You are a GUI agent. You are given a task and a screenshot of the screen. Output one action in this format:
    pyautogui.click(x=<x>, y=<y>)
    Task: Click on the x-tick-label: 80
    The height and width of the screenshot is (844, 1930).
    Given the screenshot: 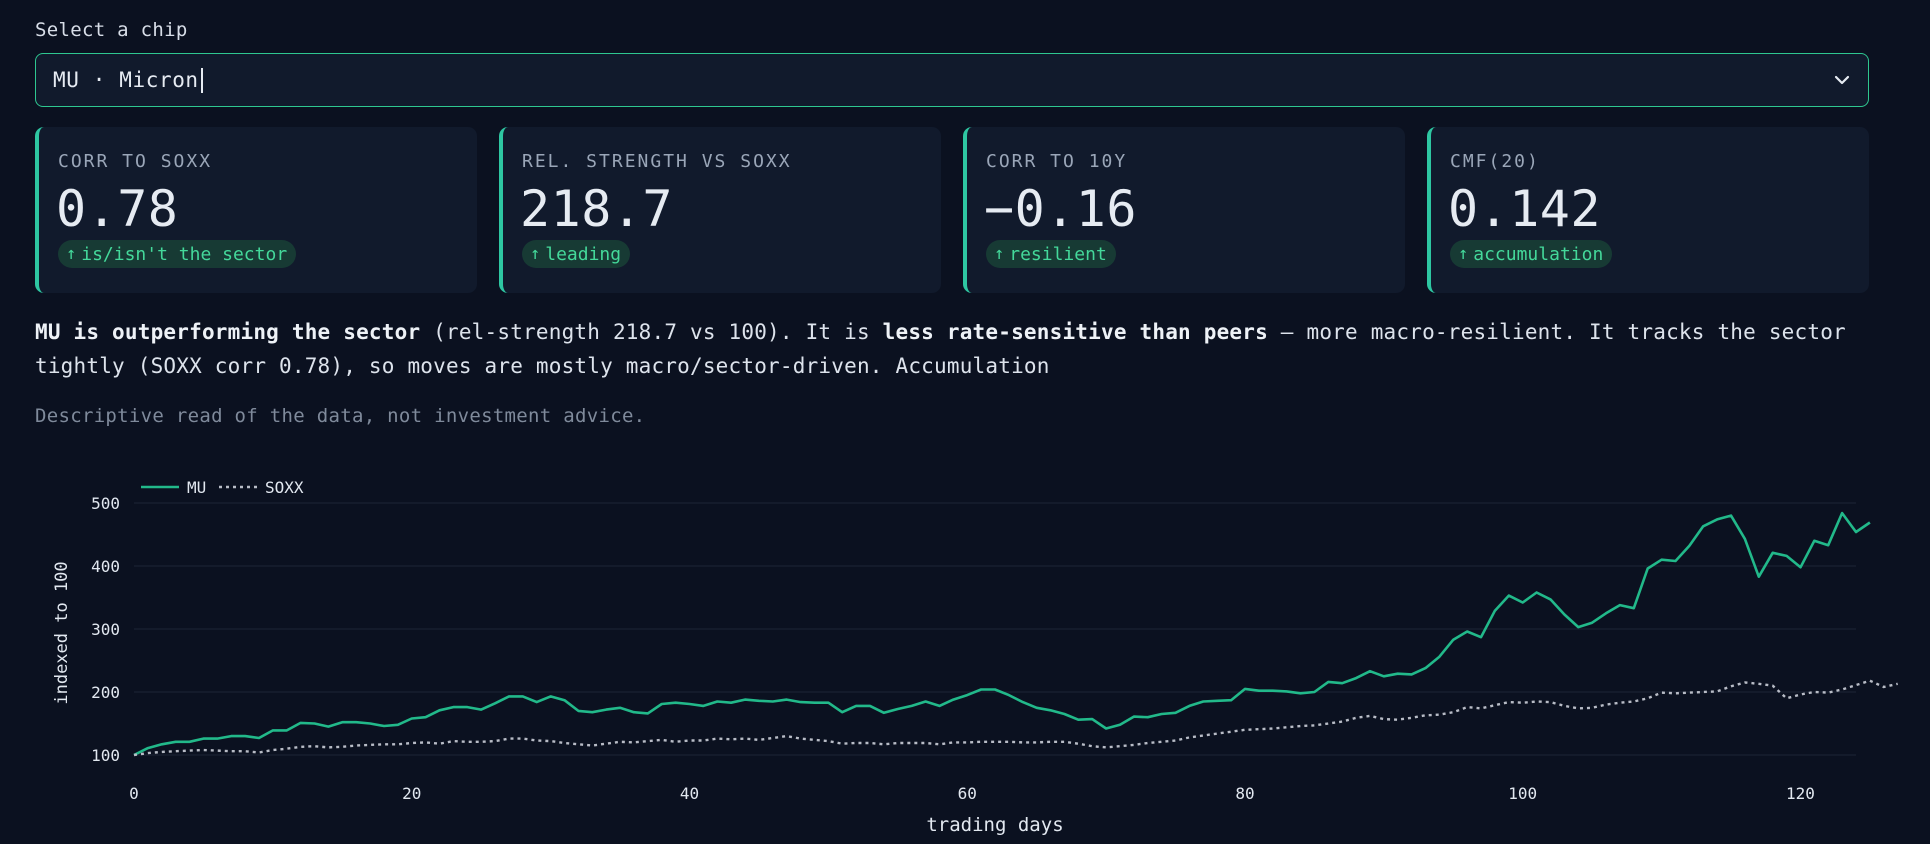 What is the action you would take?
    pyautogui.click(x=1244, y=793)
    